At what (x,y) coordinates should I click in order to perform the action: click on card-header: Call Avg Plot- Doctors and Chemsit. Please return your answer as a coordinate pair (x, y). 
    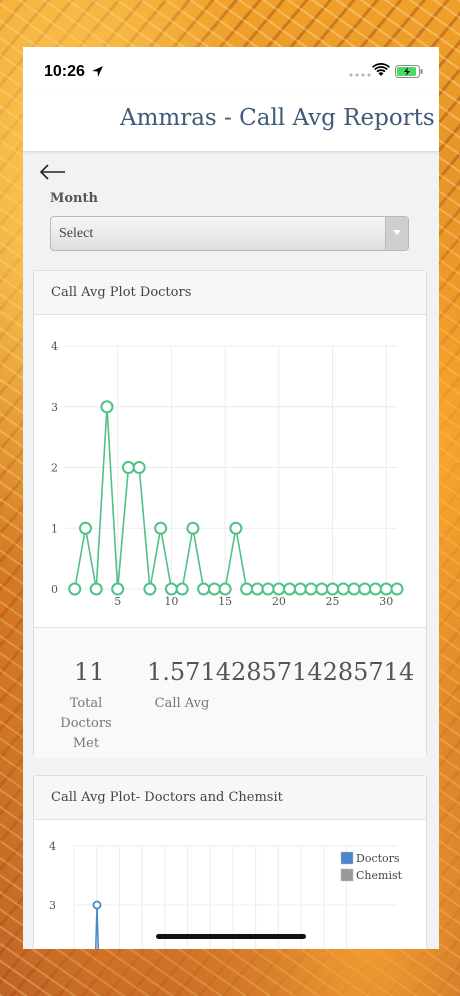
    Looking at the image, I should click on (230, 798).